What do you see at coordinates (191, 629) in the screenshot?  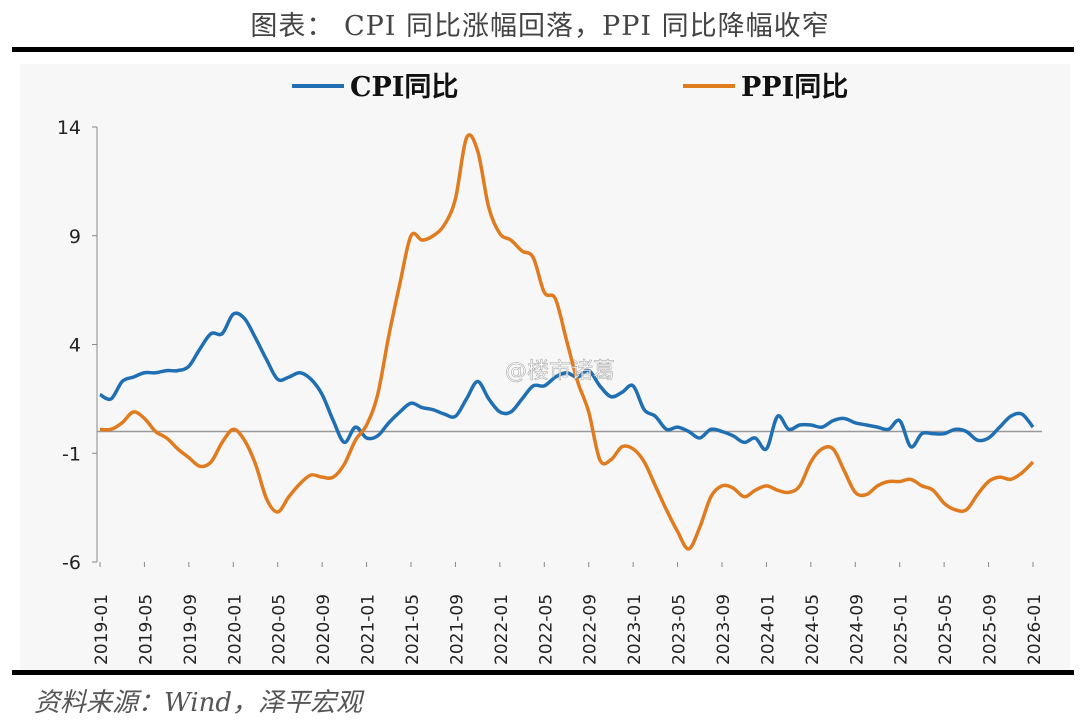 I see `x-tick-label: 2019-09` at bounding box center [191, 629].